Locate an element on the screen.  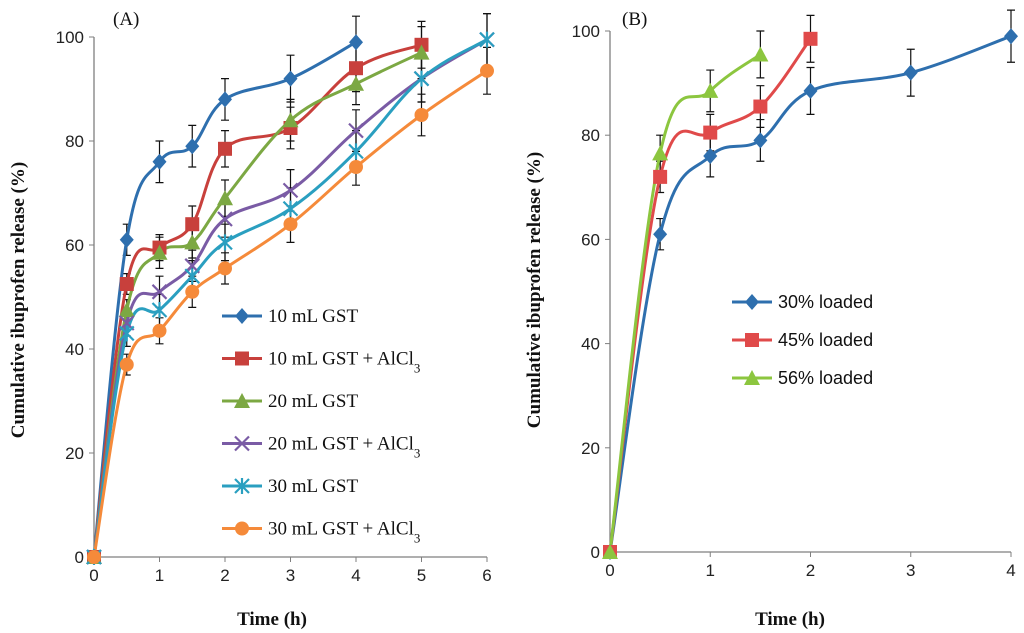
panel-a-y-tick-label: 40 is located at coordinates (74, 349).